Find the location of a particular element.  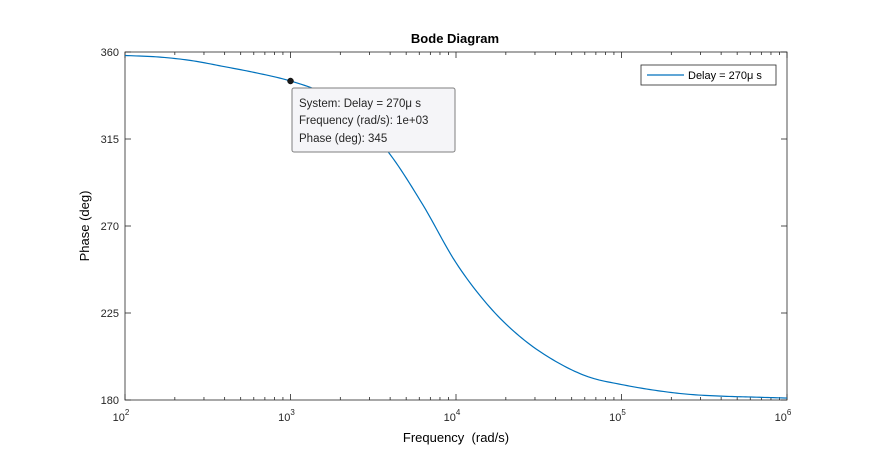

y-tick-label: 315 is located at coordinates (110, 140).